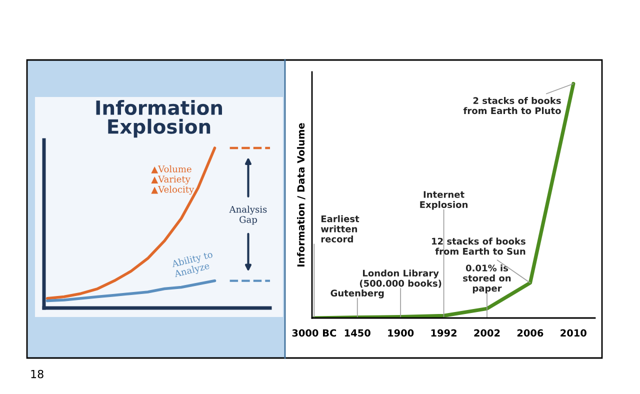 This screenshot has width=640, height=394. I want to click on annotation: London Library (500.000 books), so click(401, 279).